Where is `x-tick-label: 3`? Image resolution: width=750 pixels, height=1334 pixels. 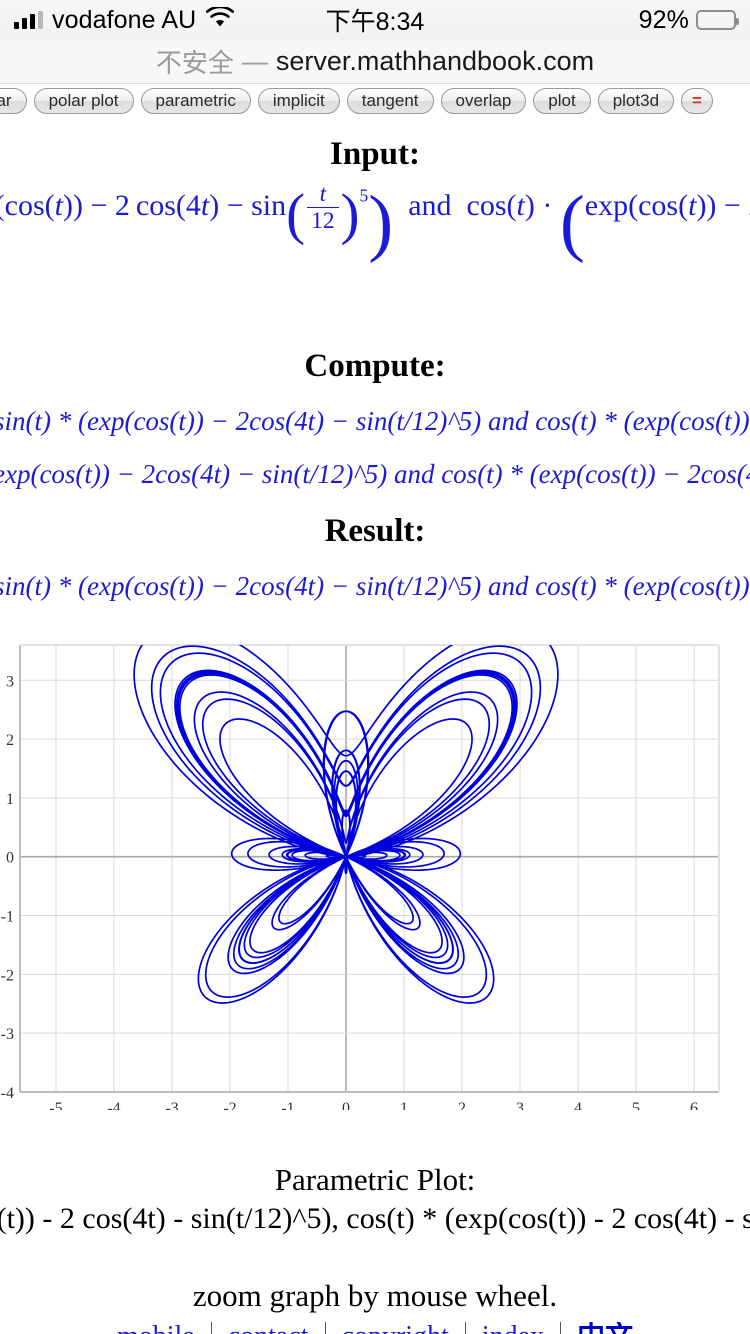
x-tick-label: 3 is located at coordinates (520, 1105).